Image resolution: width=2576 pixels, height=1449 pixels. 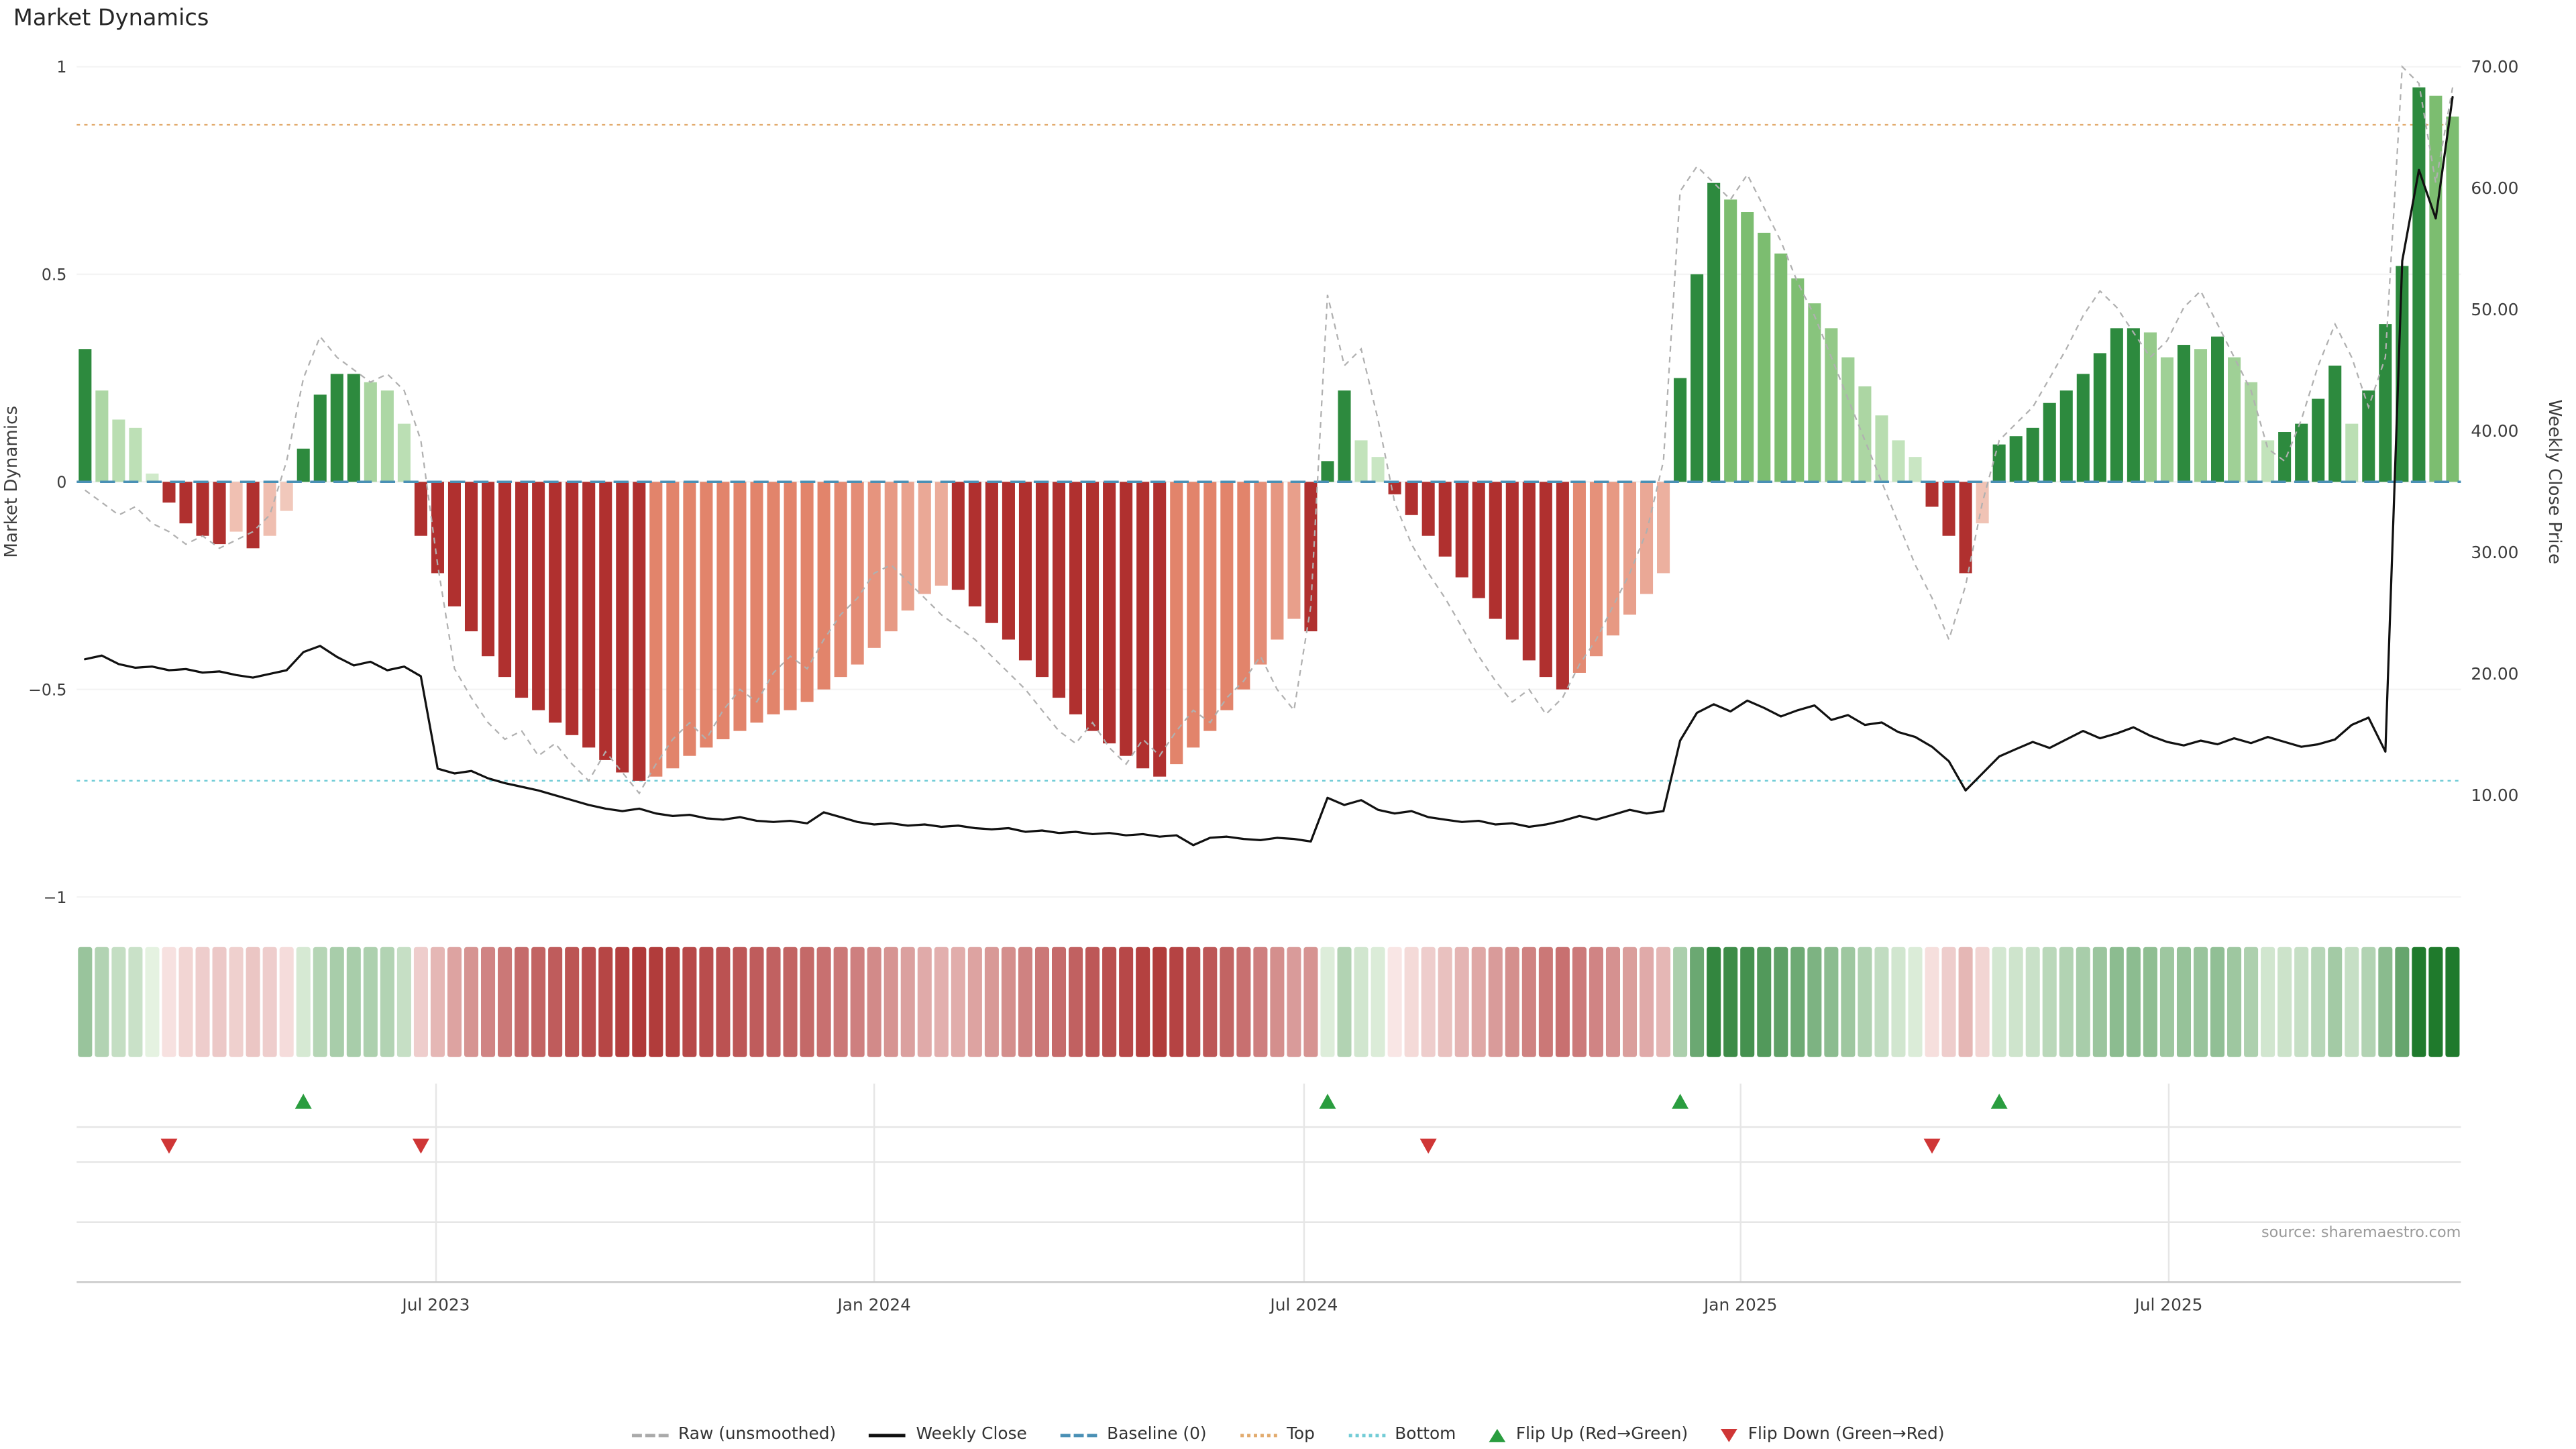 I want to click on triangle-up-icon, so click(x=1497, y=1435).